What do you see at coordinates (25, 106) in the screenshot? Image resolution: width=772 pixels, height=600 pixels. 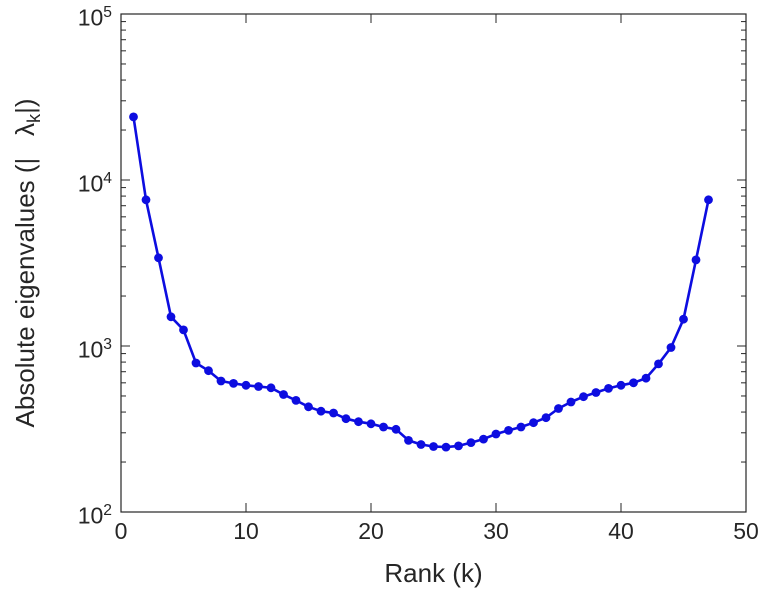 I see `y-axis-label-suffix: |)` at bounding box center [25, 106].